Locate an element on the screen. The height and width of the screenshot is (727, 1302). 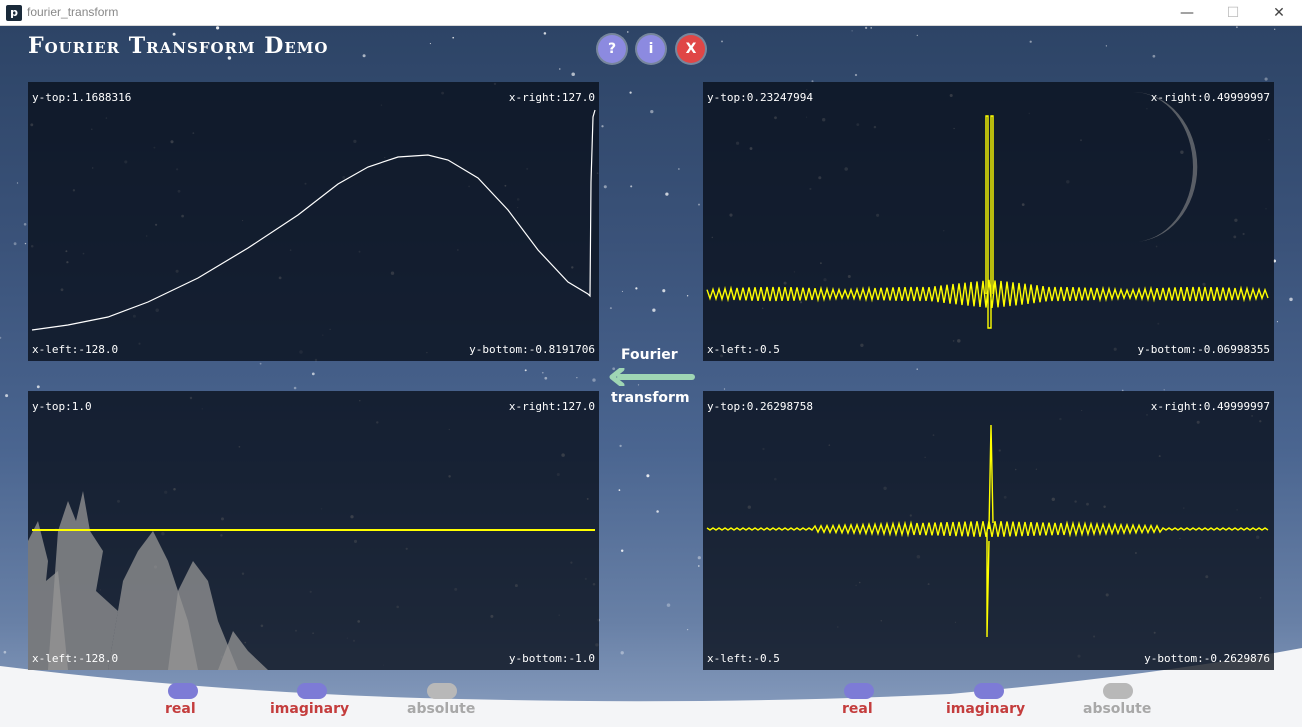
input-real-plot-canvas is located at coordinates (313, 220).